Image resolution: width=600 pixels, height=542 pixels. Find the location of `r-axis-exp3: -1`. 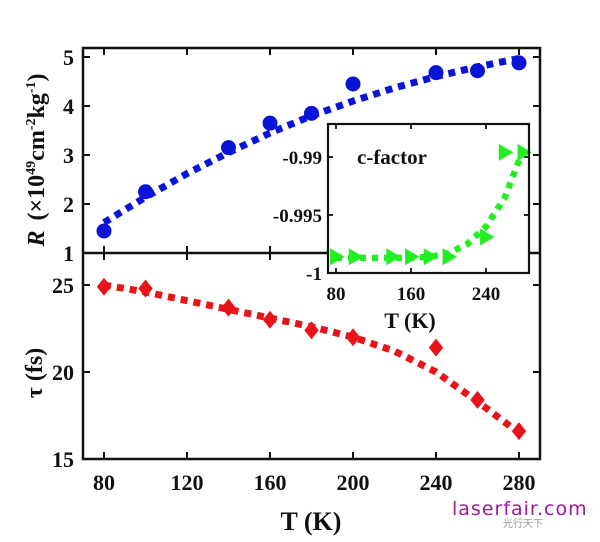

r-axis-exp3: -1 is located at coordinates (31, 87).